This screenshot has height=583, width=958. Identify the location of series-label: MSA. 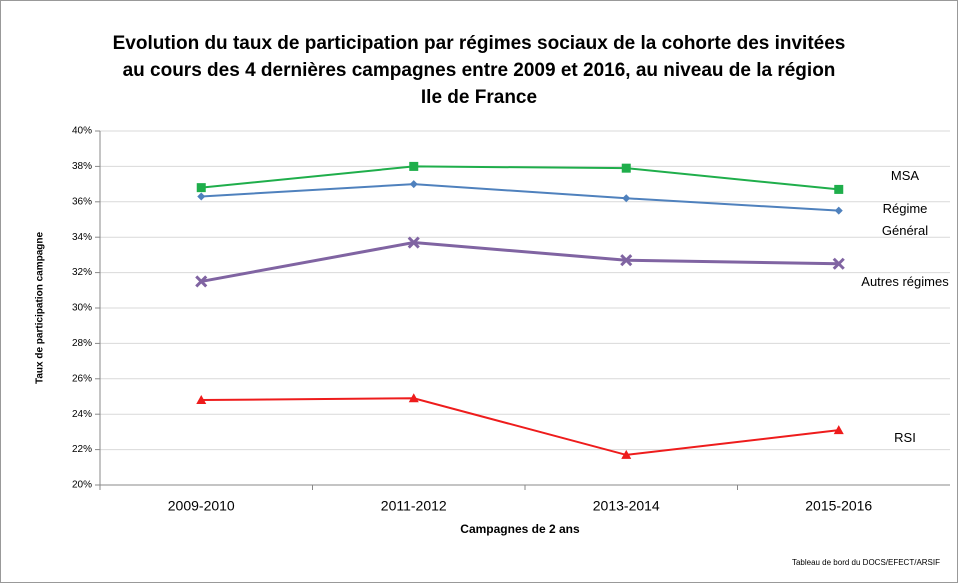
(905, 175).